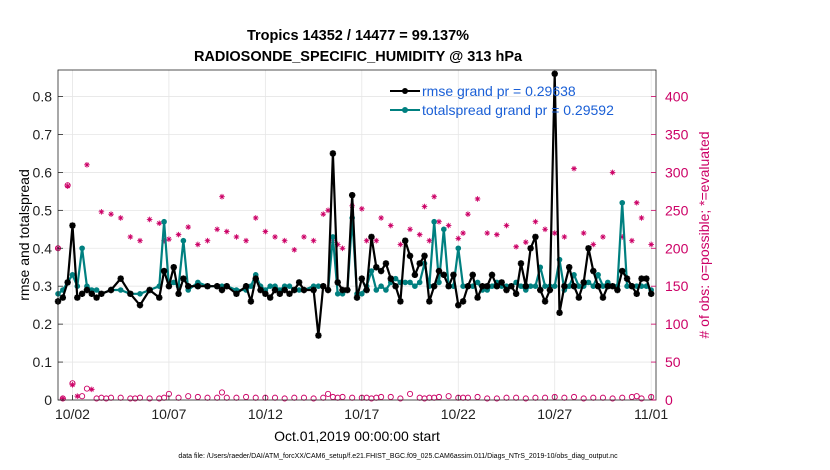  What do you see at coordinates (405, 110) in the screenshot?
I see `legend-marker-totalspread` at bounding box center [405, 110].